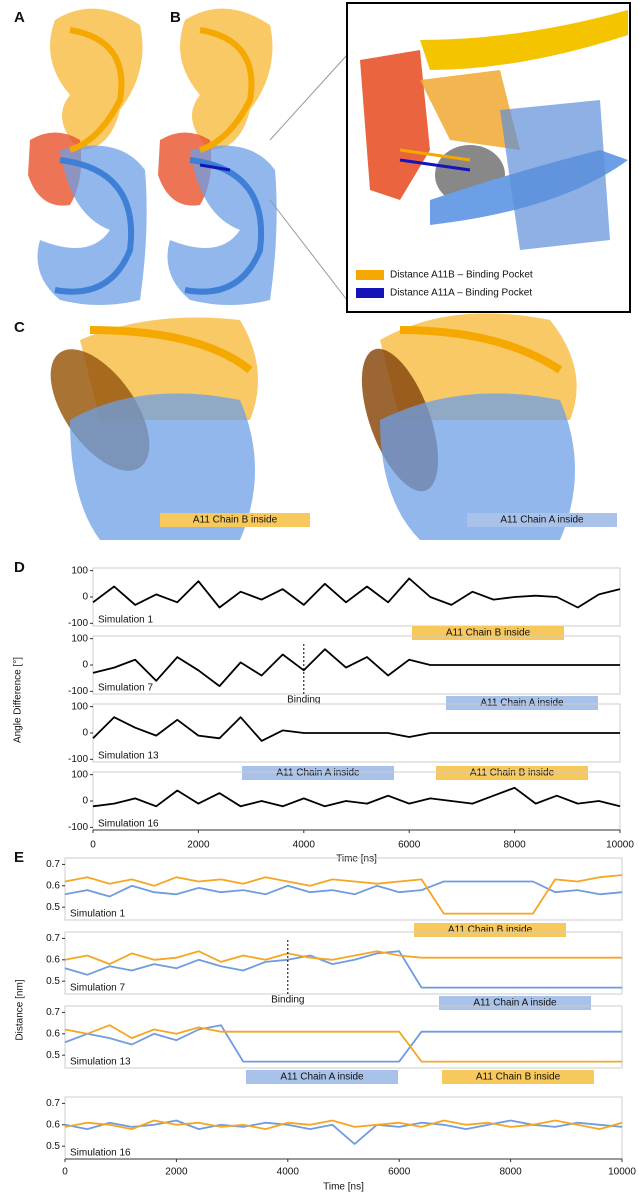 The height and width of the screenshot is (1199, 639). Describe the element at coordinates (19, 17) in the screenshot. I see `panel-label: A` at that location.